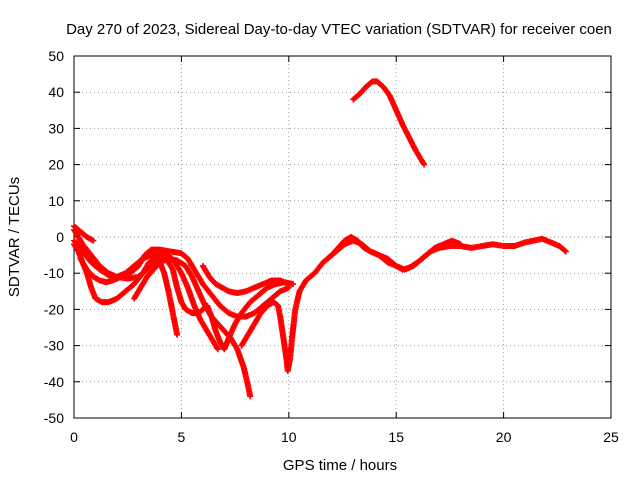 This screenshot has height=480, width=640. I want to click on x-tick-label: 15, so click(396, 437).